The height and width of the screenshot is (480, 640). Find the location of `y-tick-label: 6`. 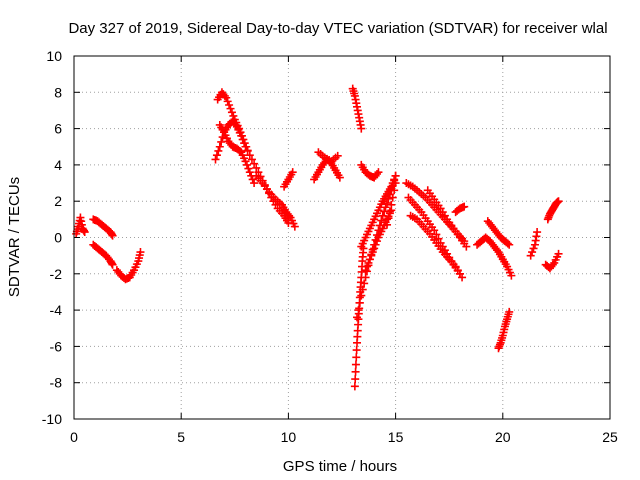

y-tick-label: 6 is located at coordinates (58, 129).